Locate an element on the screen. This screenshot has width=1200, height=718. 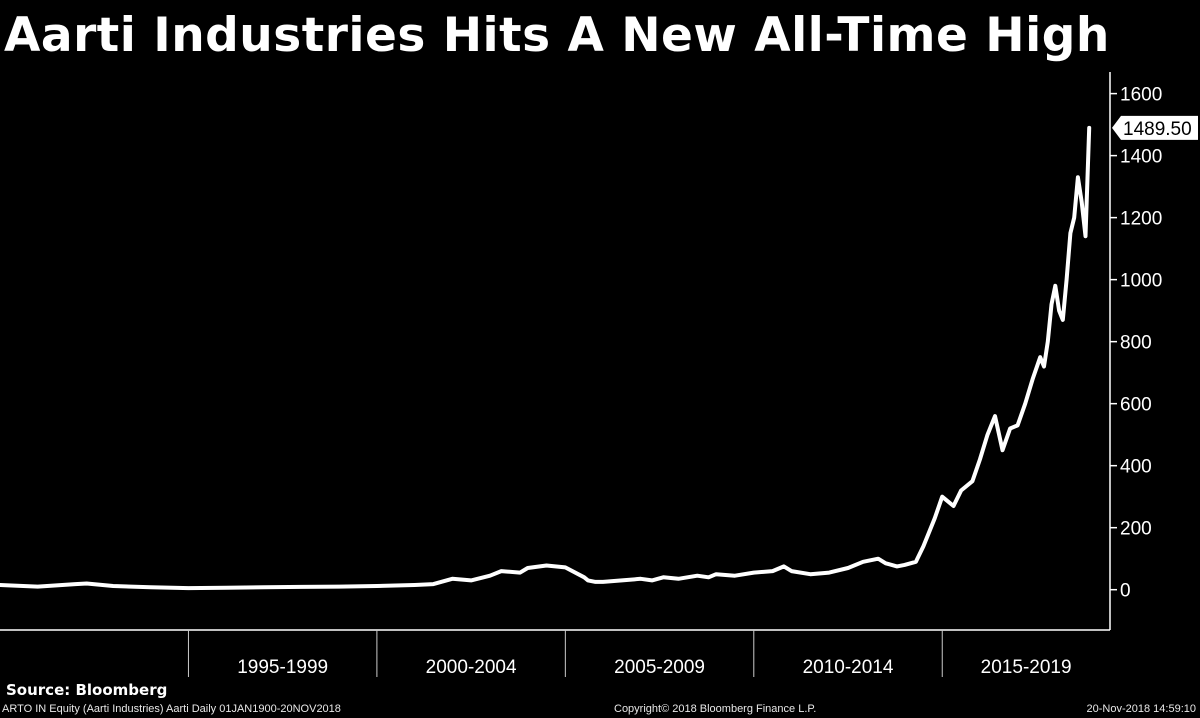
x-period-label: 2015-2019 is located at coordinates (1026, 667).